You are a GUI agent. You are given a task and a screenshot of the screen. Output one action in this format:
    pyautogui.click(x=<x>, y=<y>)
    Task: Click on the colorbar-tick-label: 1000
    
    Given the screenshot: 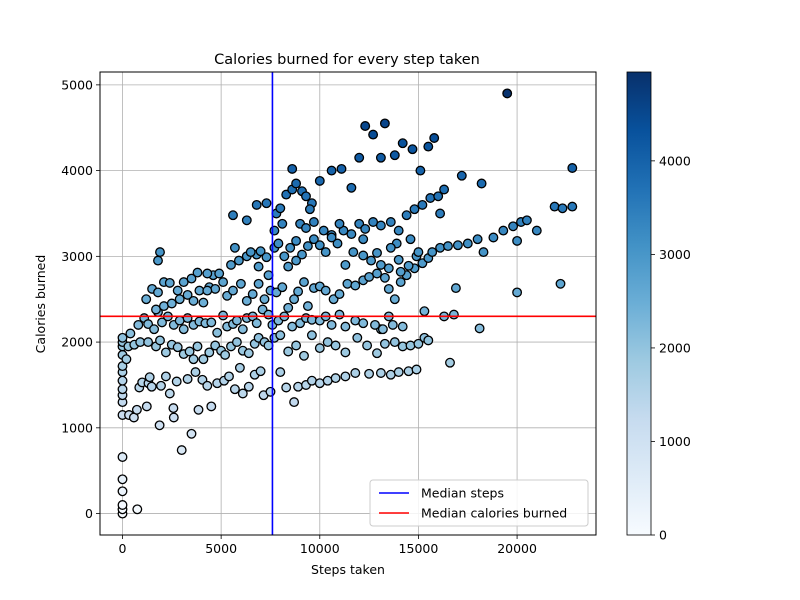 What is the action you would take?
    pyautogui.click(x=675, y=441)
    